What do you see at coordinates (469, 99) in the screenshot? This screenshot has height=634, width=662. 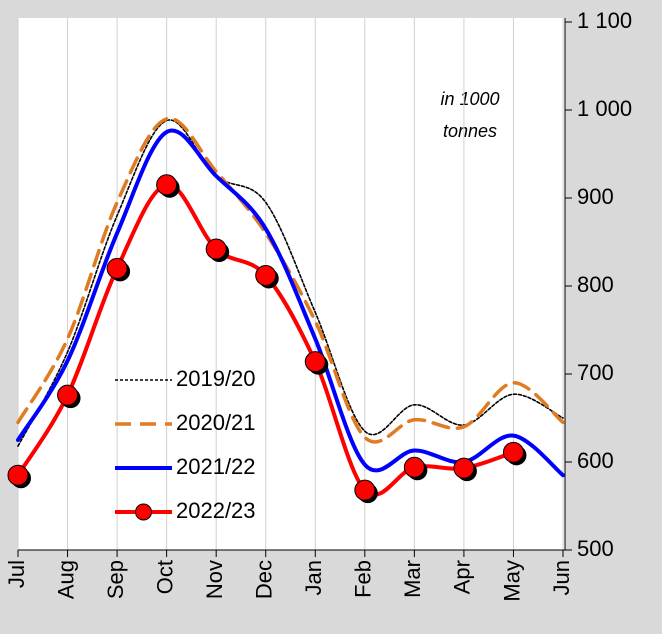 I see `annotation: in 1000` at bounding box center [469, 99].